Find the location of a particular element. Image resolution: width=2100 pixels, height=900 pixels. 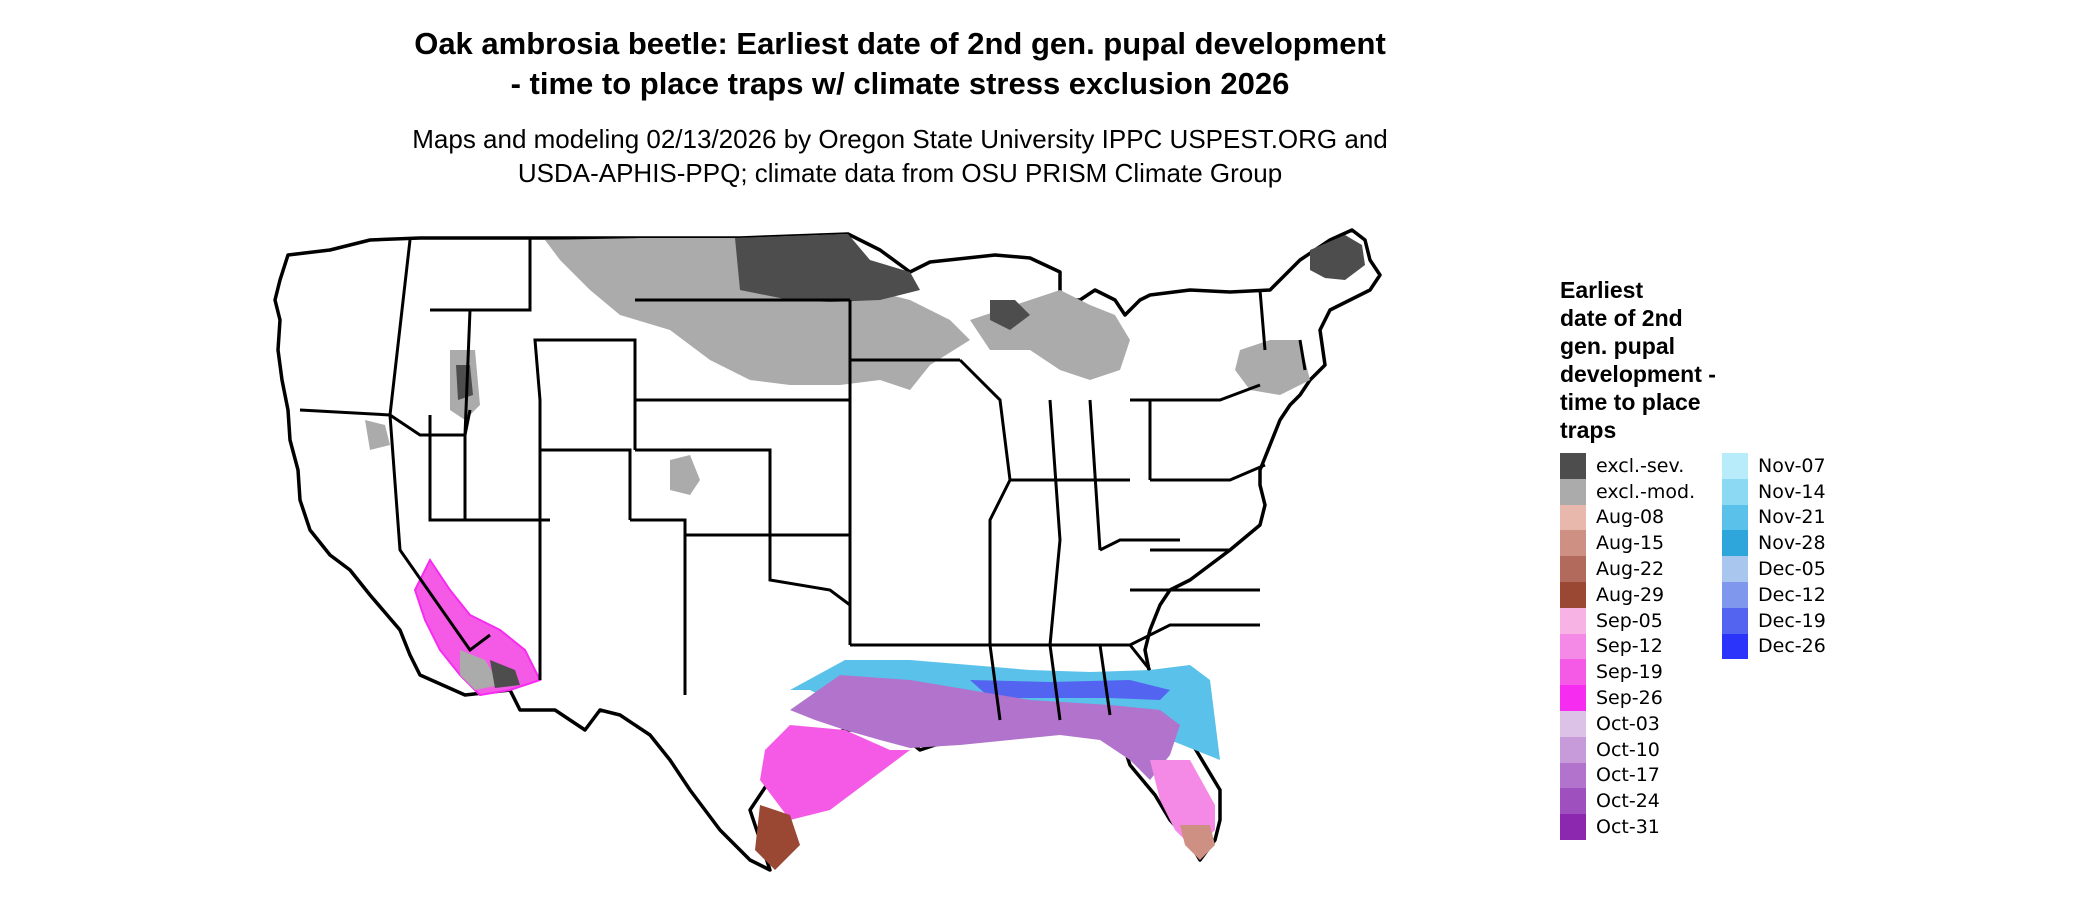

legend-item: Sep-05 is located at coordinates (1627, 620).